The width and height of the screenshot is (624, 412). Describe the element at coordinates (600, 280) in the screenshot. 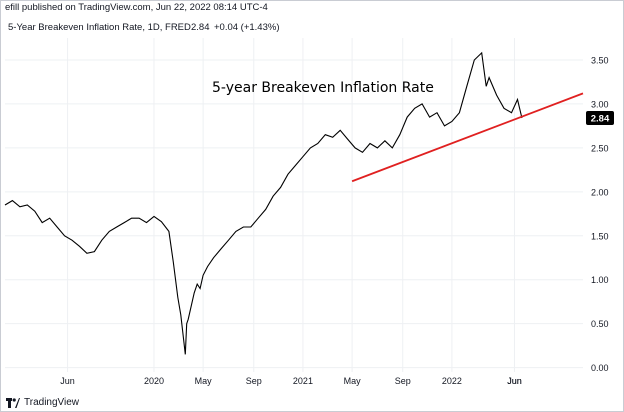

I see `y-tick-label: 1.00` at that location.